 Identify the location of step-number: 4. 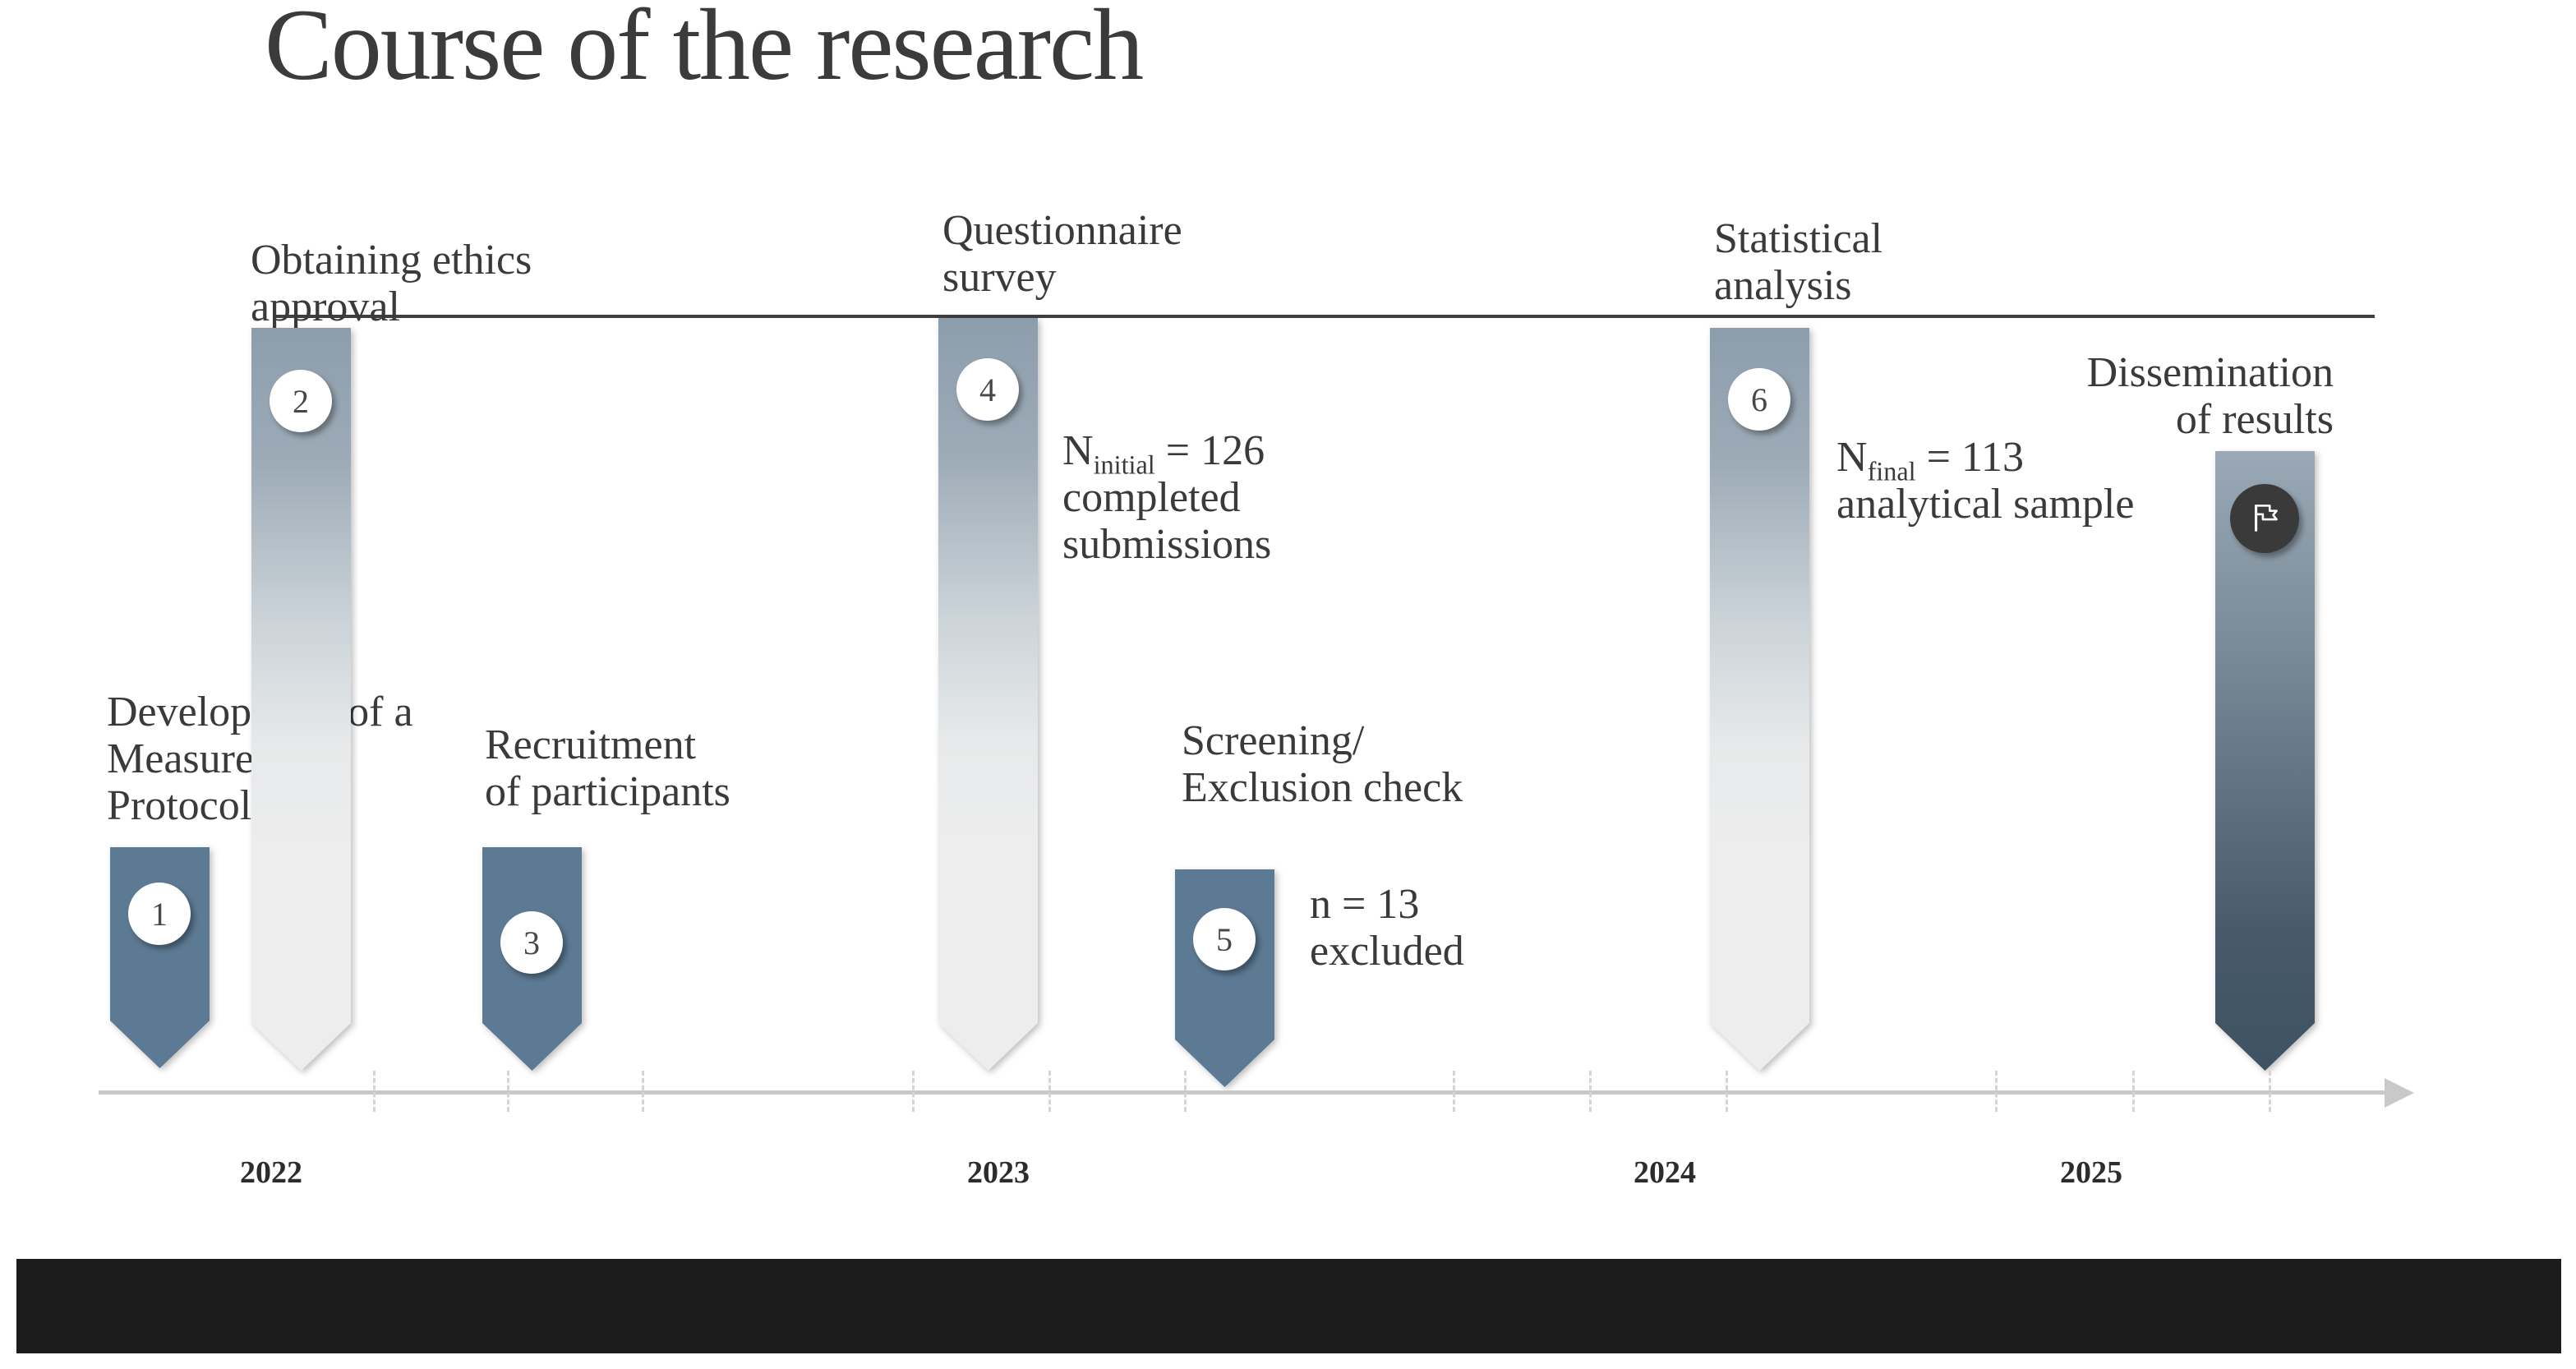
(987, 389).